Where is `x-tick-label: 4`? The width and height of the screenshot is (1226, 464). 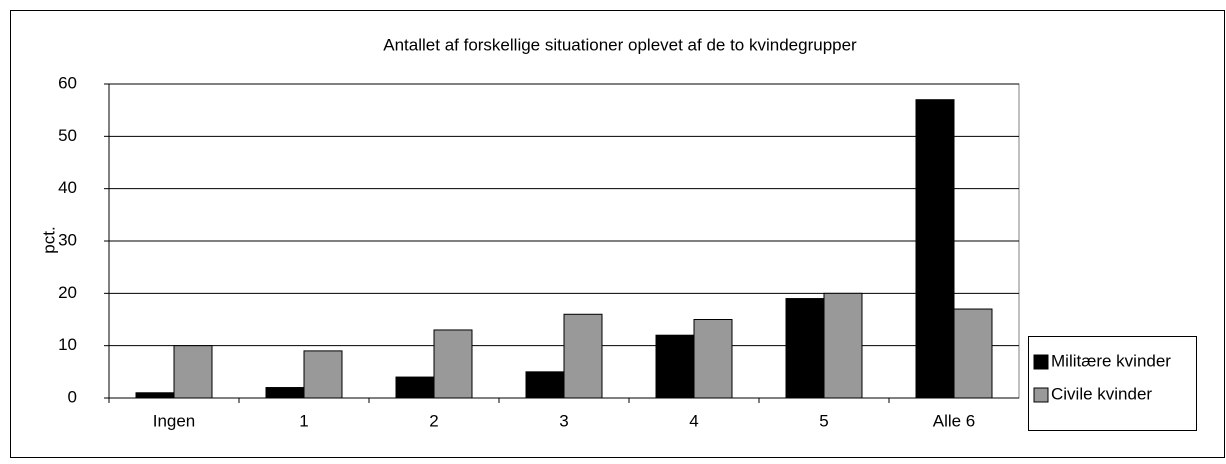
x-tick-label: 4 is located at coordinates (693, 420).